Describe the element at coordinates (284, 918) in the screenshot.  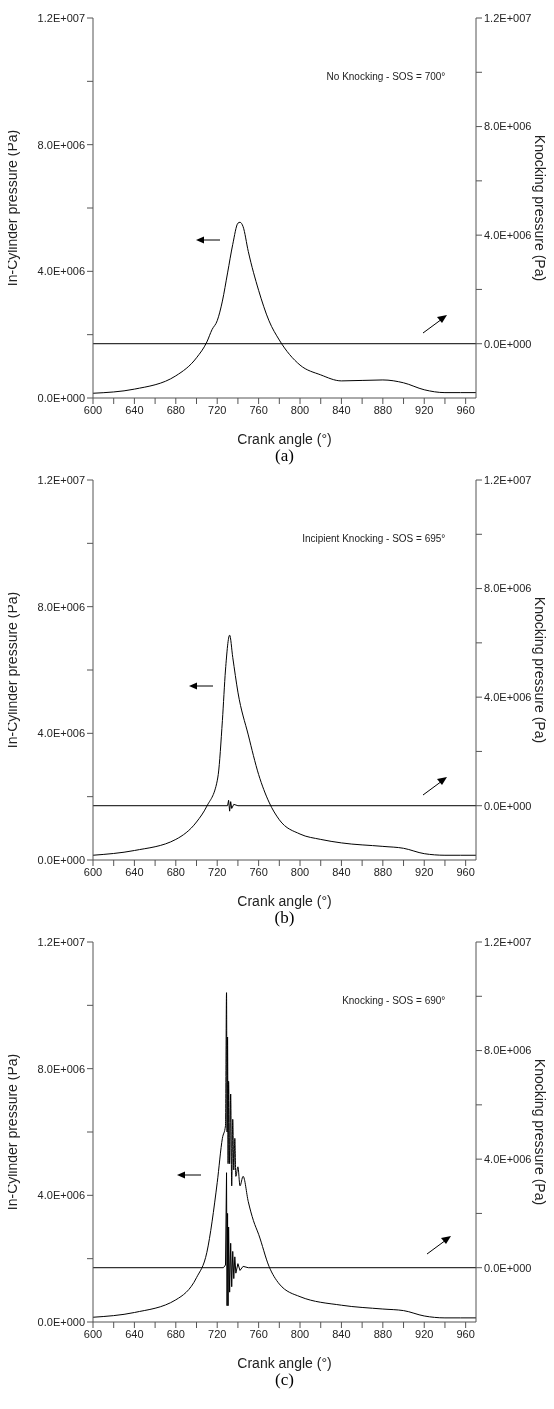
I see `text: (b)` at that location.